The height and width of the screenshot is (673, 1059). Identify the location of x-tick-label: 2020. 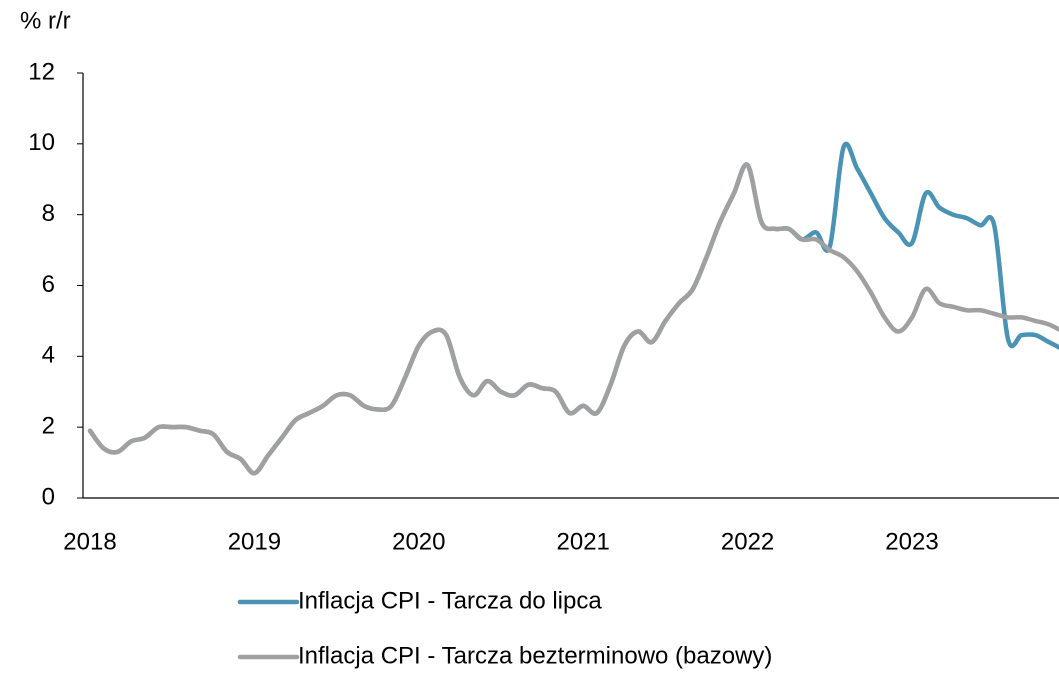
(418, 541).